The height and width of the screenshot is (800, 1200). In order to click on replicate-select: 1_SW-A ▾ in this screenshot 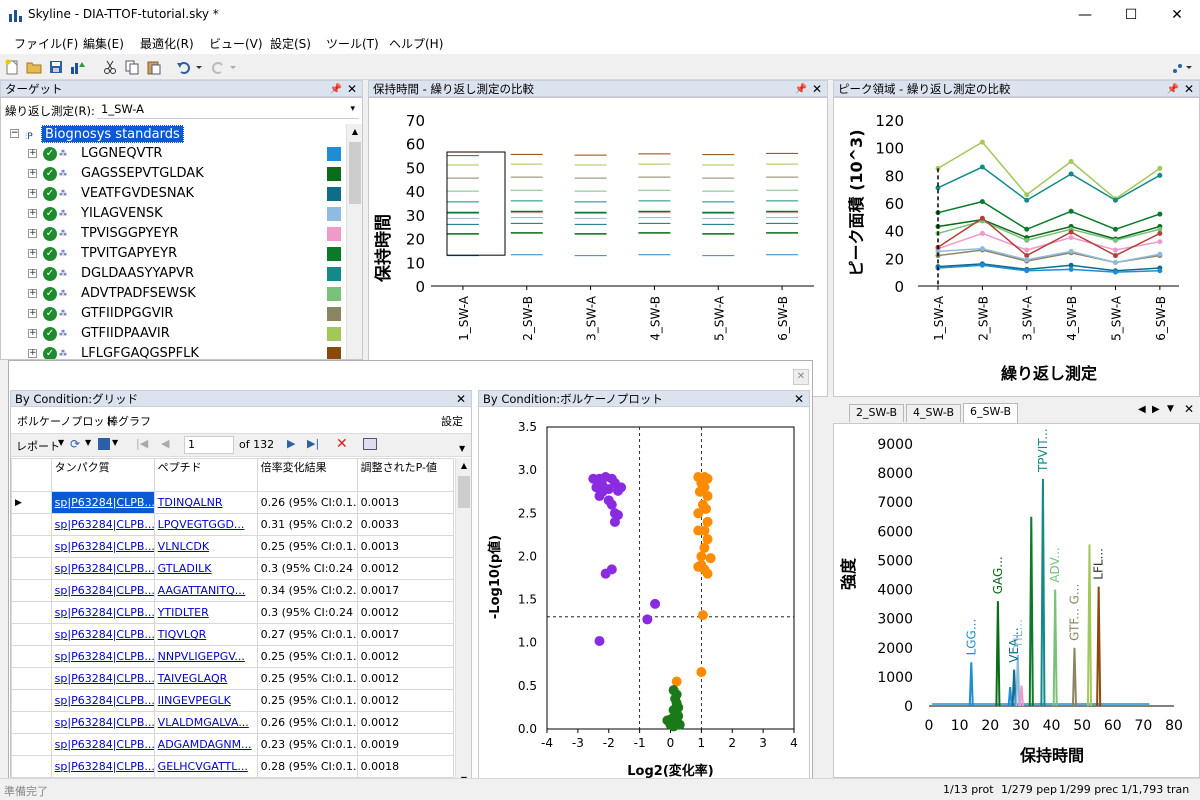, I will do `click(228, 110)`.